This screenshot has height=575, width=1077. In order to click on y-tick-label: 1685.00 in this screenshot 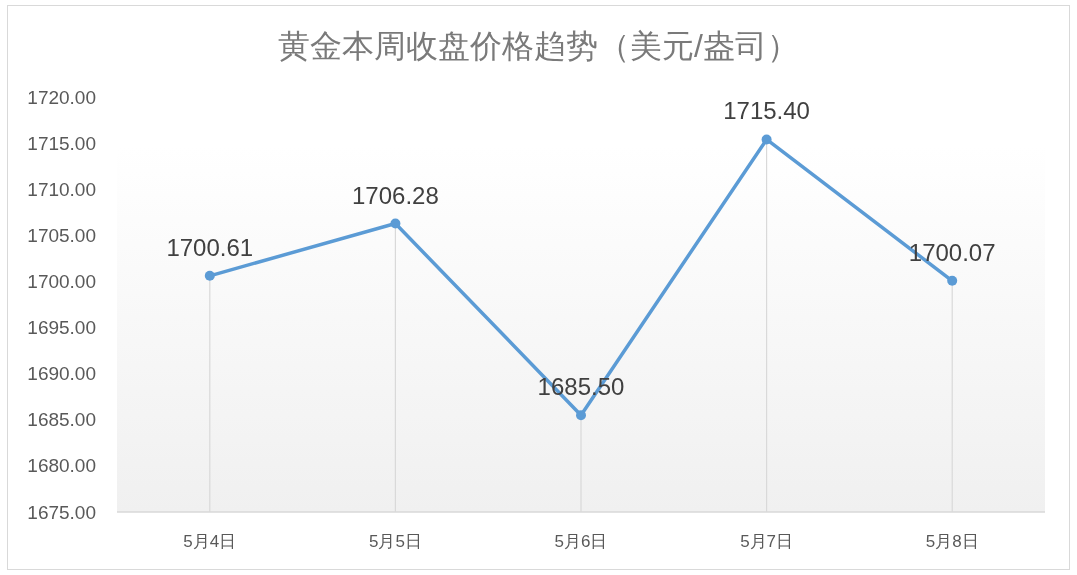, I will do `click(61, 420)`.